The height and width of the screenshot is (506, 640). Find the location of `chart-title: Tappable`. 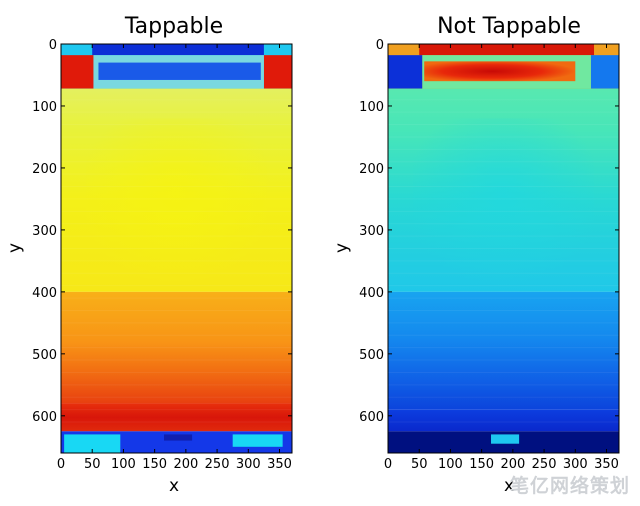

chart-title: Tappable is located at coordinates (173, 26).